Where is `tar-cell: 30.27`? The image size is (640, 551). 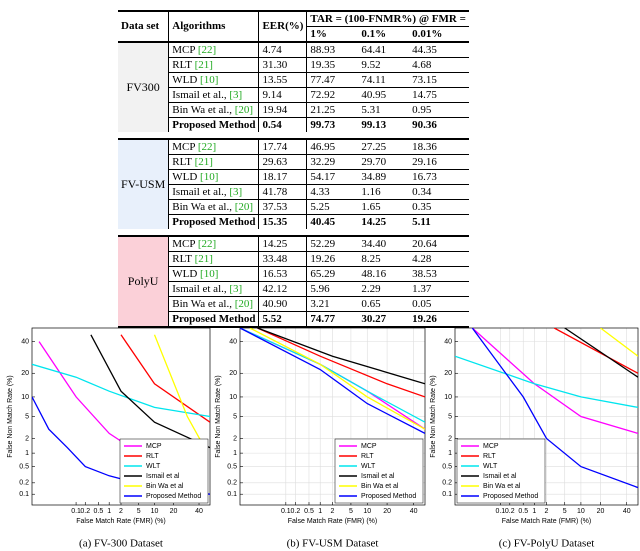
tar-cell: 30.27 is located at coordinates (384, 319).